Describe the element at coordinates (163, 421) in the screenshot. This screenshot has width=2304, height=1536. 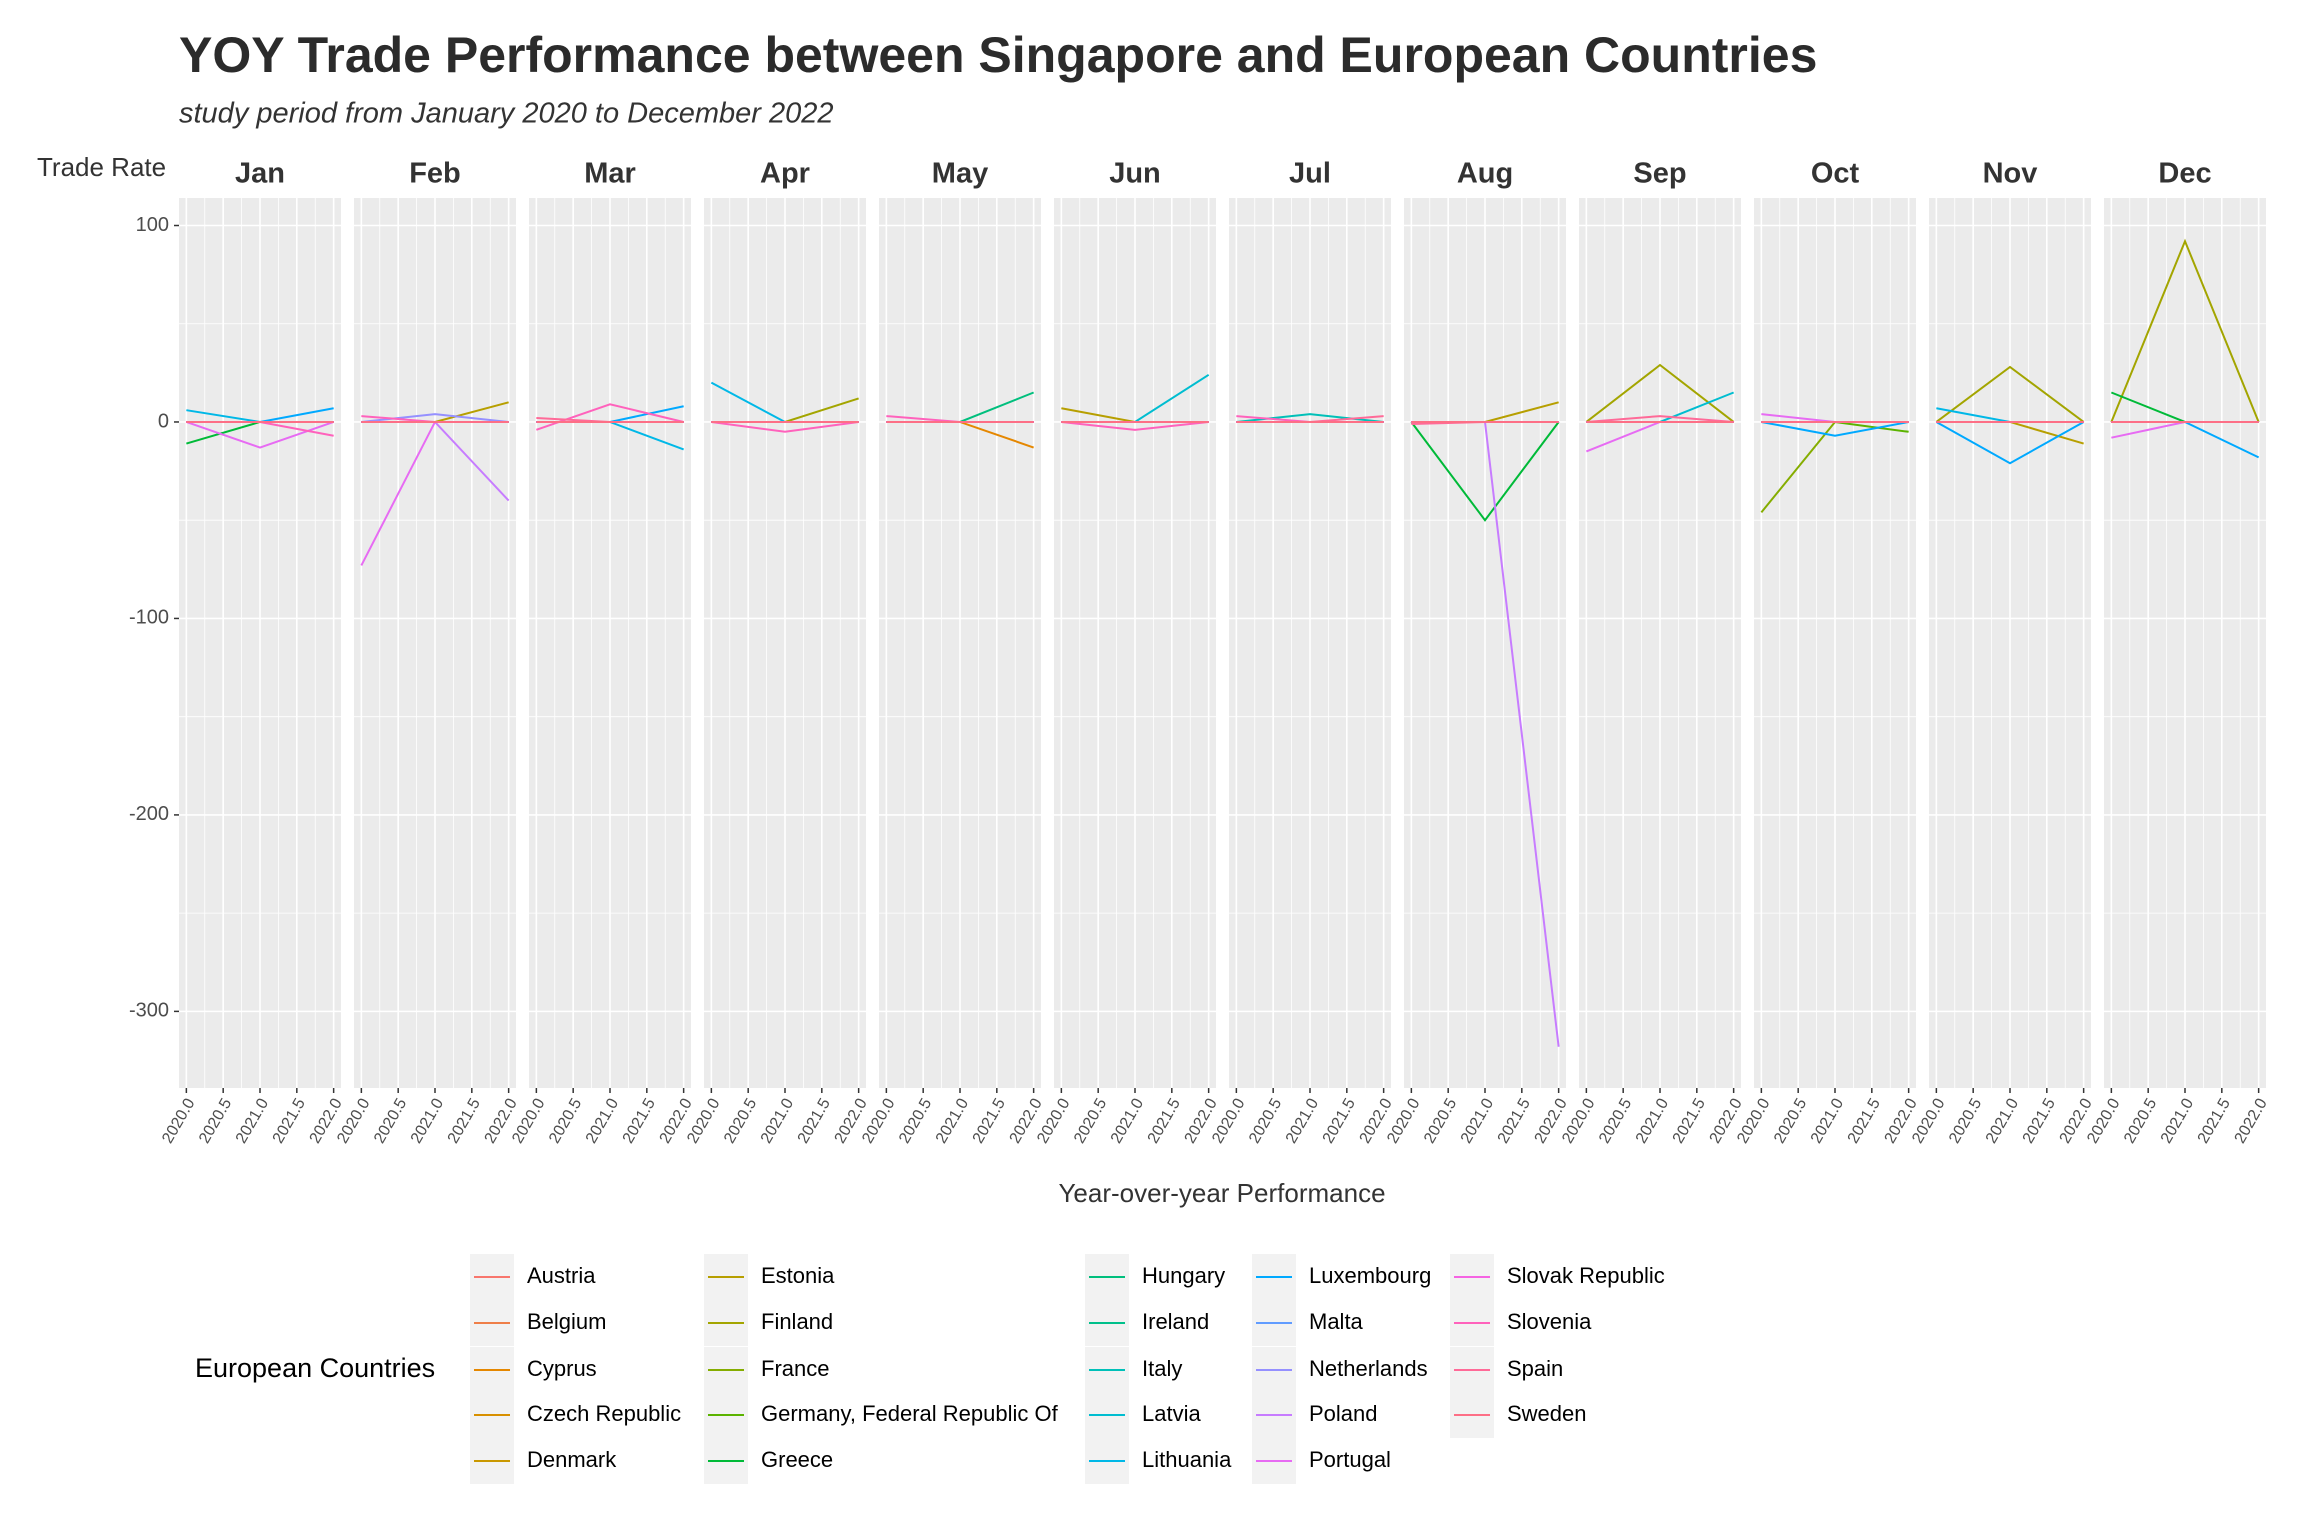
I see `y-tick-label: 0` at that location.